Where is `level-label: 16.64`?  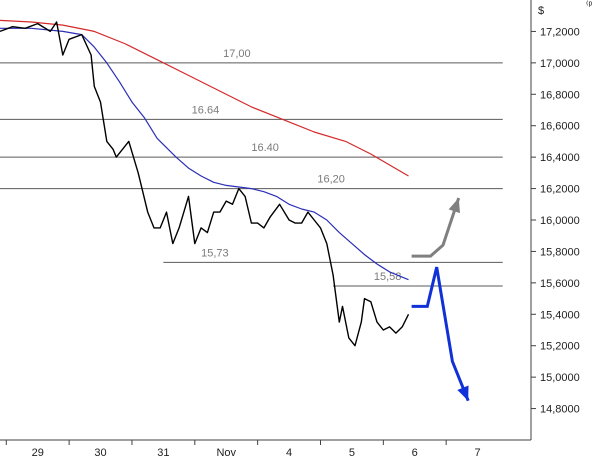
level-label: 16.64 is located at coordinates (206, 110).